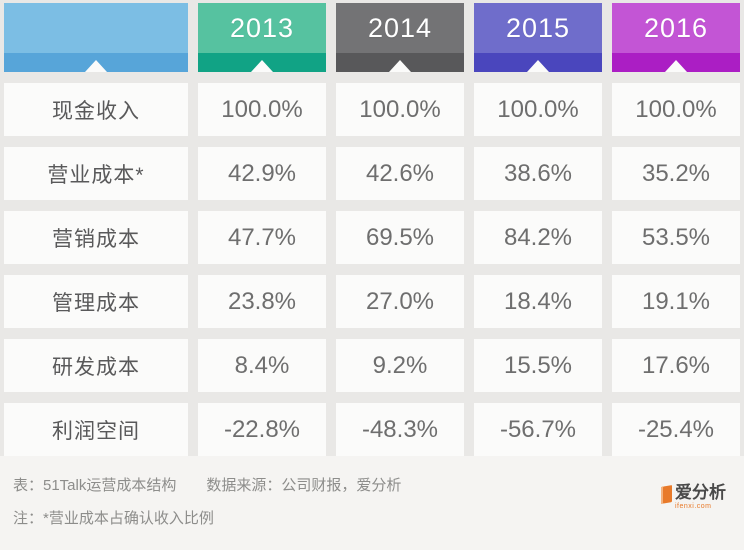 This screenshot has height=550, width=744. Describe the element at coordinates (676, 429) in the screenshot. I see `value-cell: -25.4%` at that location.